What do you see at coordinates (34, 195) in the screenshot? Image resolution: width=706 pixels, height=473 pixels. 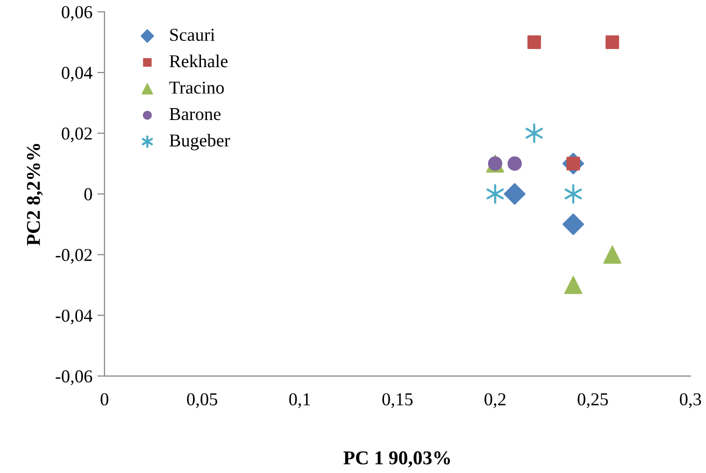 I see `y-axis-title: PC2 8,2%%` at bounding box center [34, 195].